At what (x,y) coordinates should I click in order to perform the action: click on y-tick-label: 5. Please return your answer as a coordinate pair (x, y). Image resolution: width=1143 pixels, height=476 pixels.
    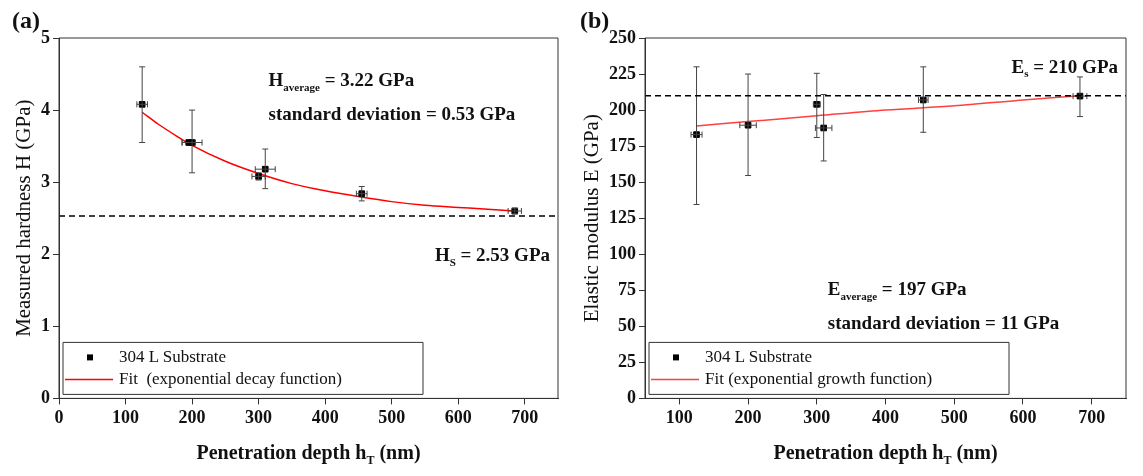
    Looking at the image, I should click on (45, 36).